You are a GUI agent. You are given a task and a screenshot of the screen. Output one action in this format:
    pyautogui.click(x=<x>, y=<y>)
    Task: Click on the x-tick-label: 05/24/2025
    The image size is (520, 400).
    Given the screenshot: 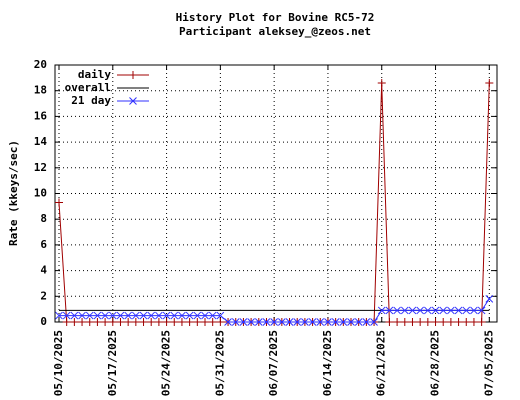 What is the action you would take?
    pyautogui.click(x=166, y=363)
    